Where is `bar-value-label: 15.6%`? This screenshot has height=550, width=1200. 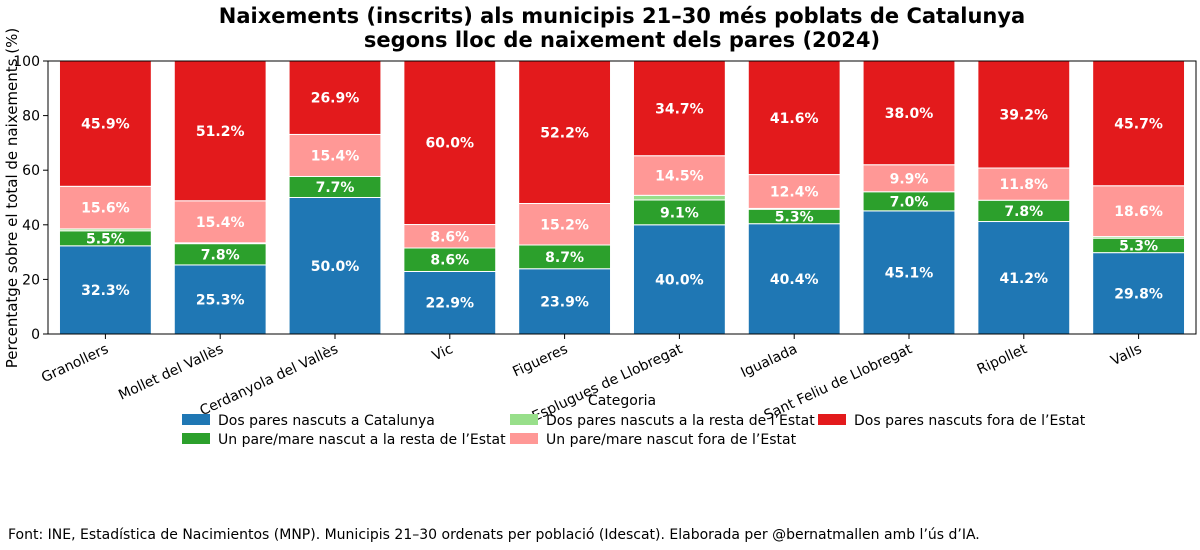
bar-value-label: 15.6% is located at coordinates (105, 209).